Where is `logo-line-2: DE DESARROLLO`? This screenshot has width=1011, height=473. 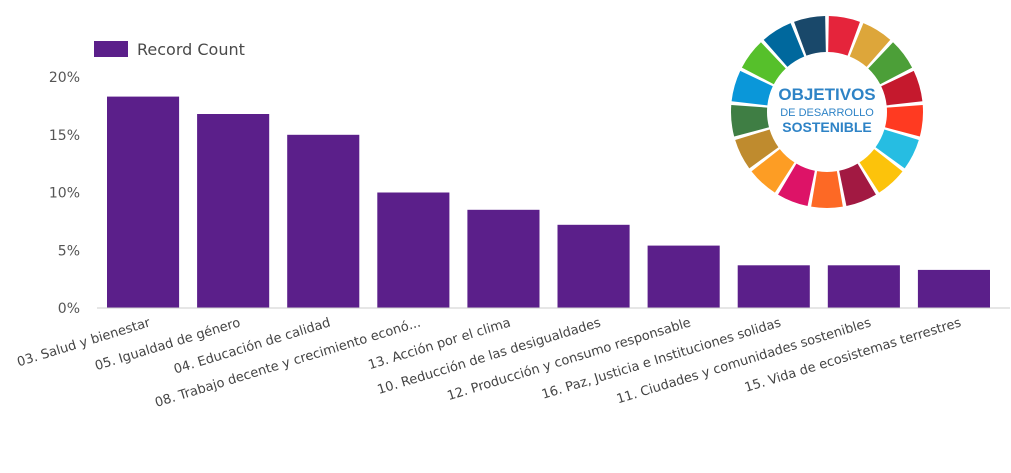 logo-line-2: DE DESARROLLO is located at coordinates (827, 113).